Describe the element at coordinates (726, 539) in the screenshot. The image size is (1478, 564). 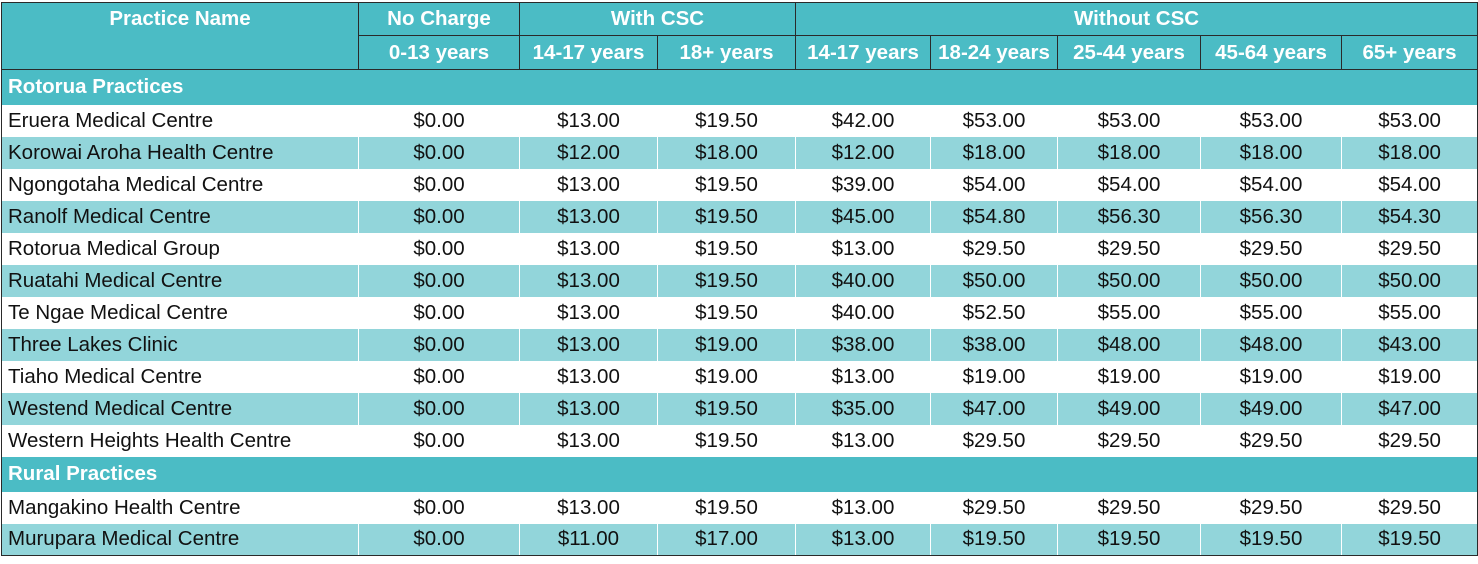
I see `fee-cell: $17.00` at that location.